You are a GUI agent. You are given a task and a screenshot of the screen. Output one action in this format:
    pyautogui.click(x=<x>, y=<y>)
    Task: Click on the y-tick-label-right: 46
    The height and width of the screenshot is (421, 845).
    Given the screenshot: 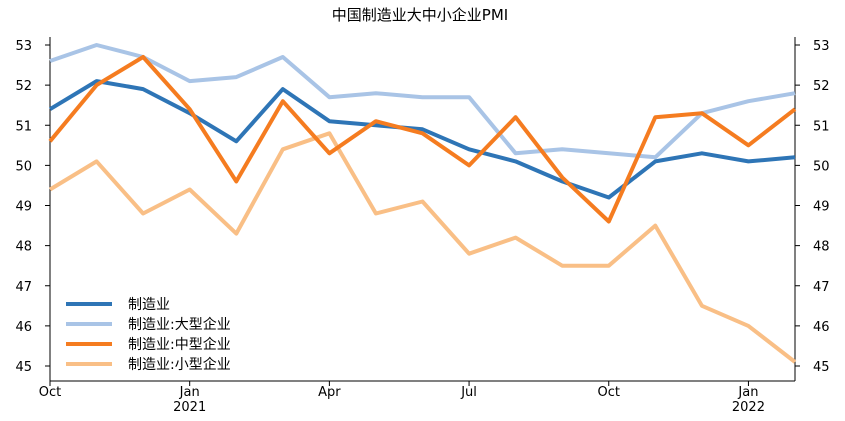 What is the action you would take?
    pyautogui.click(x=821, y=327)
    